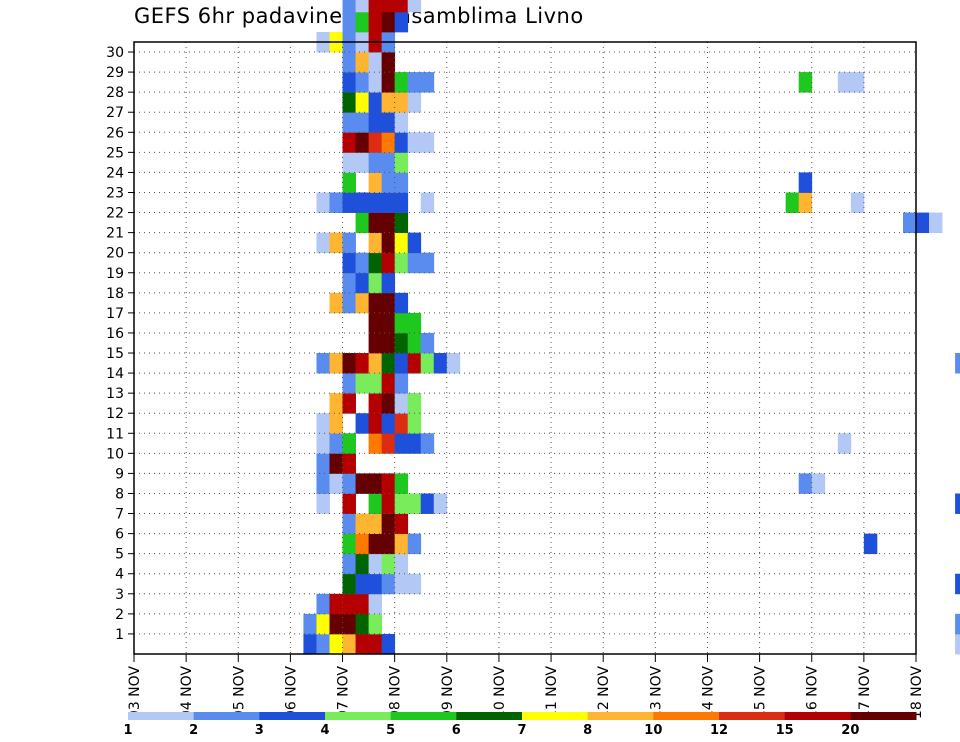 The image size is (960, 742). What do you see at coordinates (119, 635) in the screenshot?
I see `y-tick-label: 1` at bounding box center [119, 635].